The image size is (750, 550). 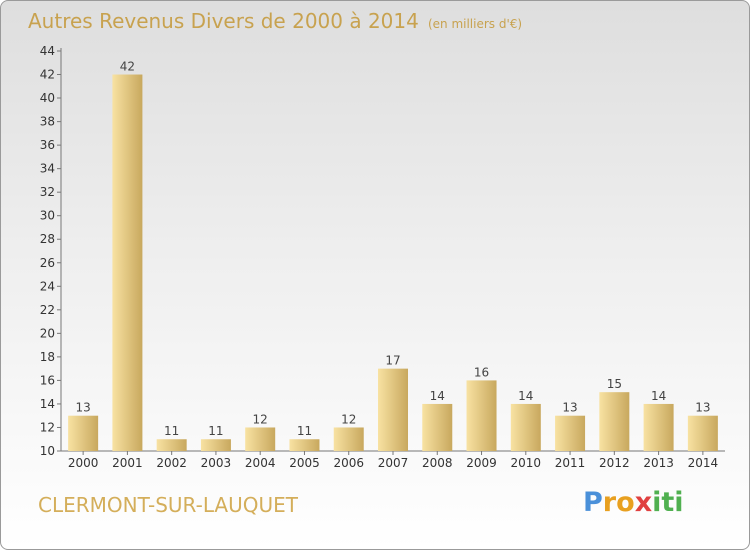 I want to click on data-label-2013: 14, so click(x=658, y=396).